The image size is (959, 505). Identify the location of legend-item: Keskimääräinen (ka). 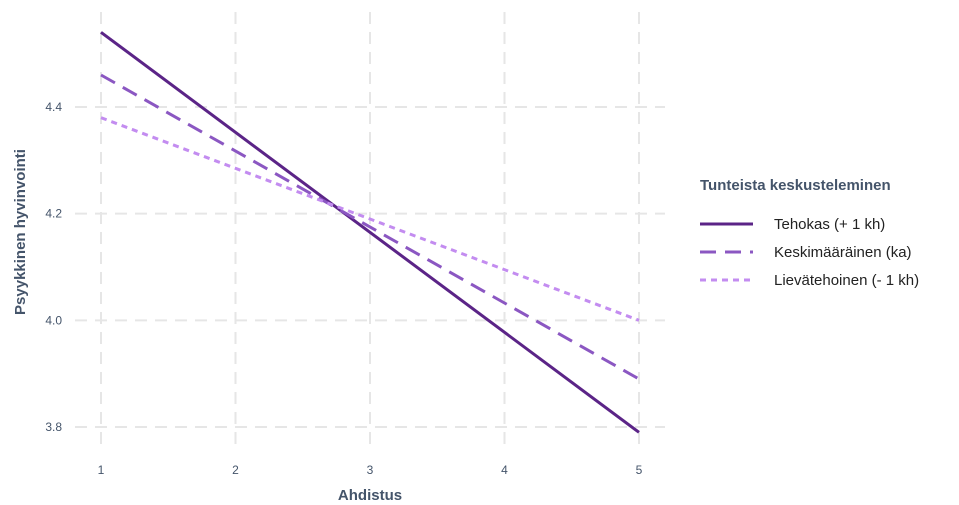
(806, 252).